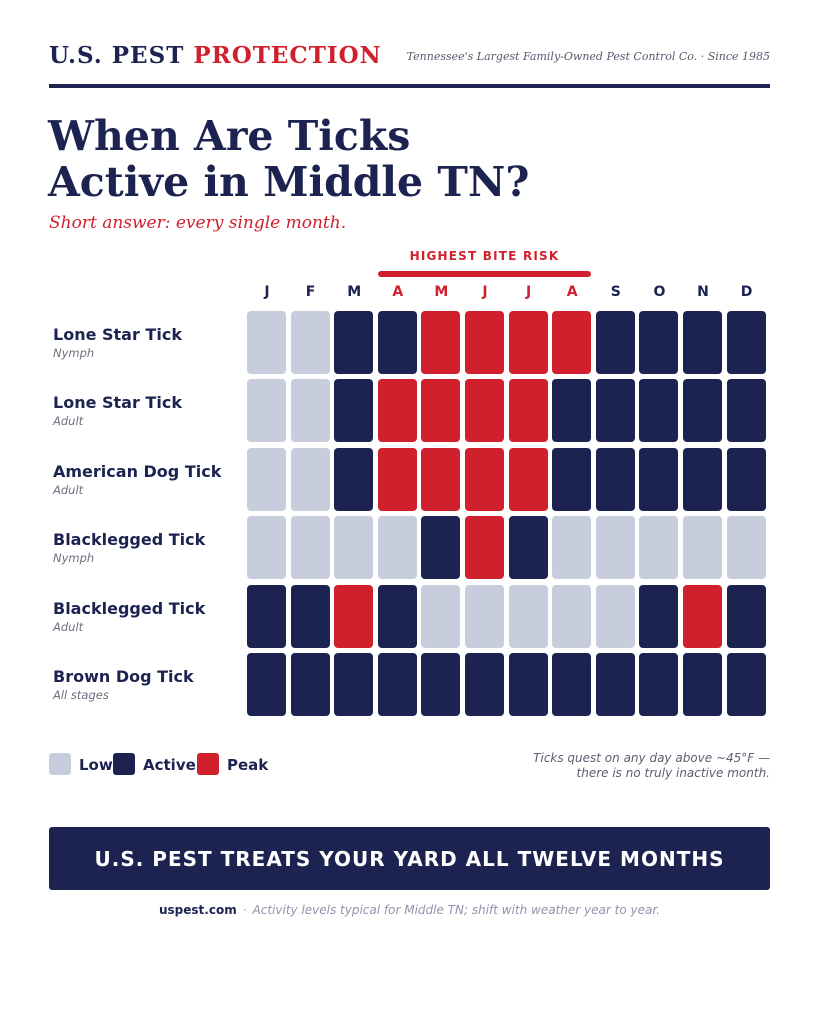  Describe the element at coordinates (528, 292) in the screenshot. I see `month-label-7: J` at that location.